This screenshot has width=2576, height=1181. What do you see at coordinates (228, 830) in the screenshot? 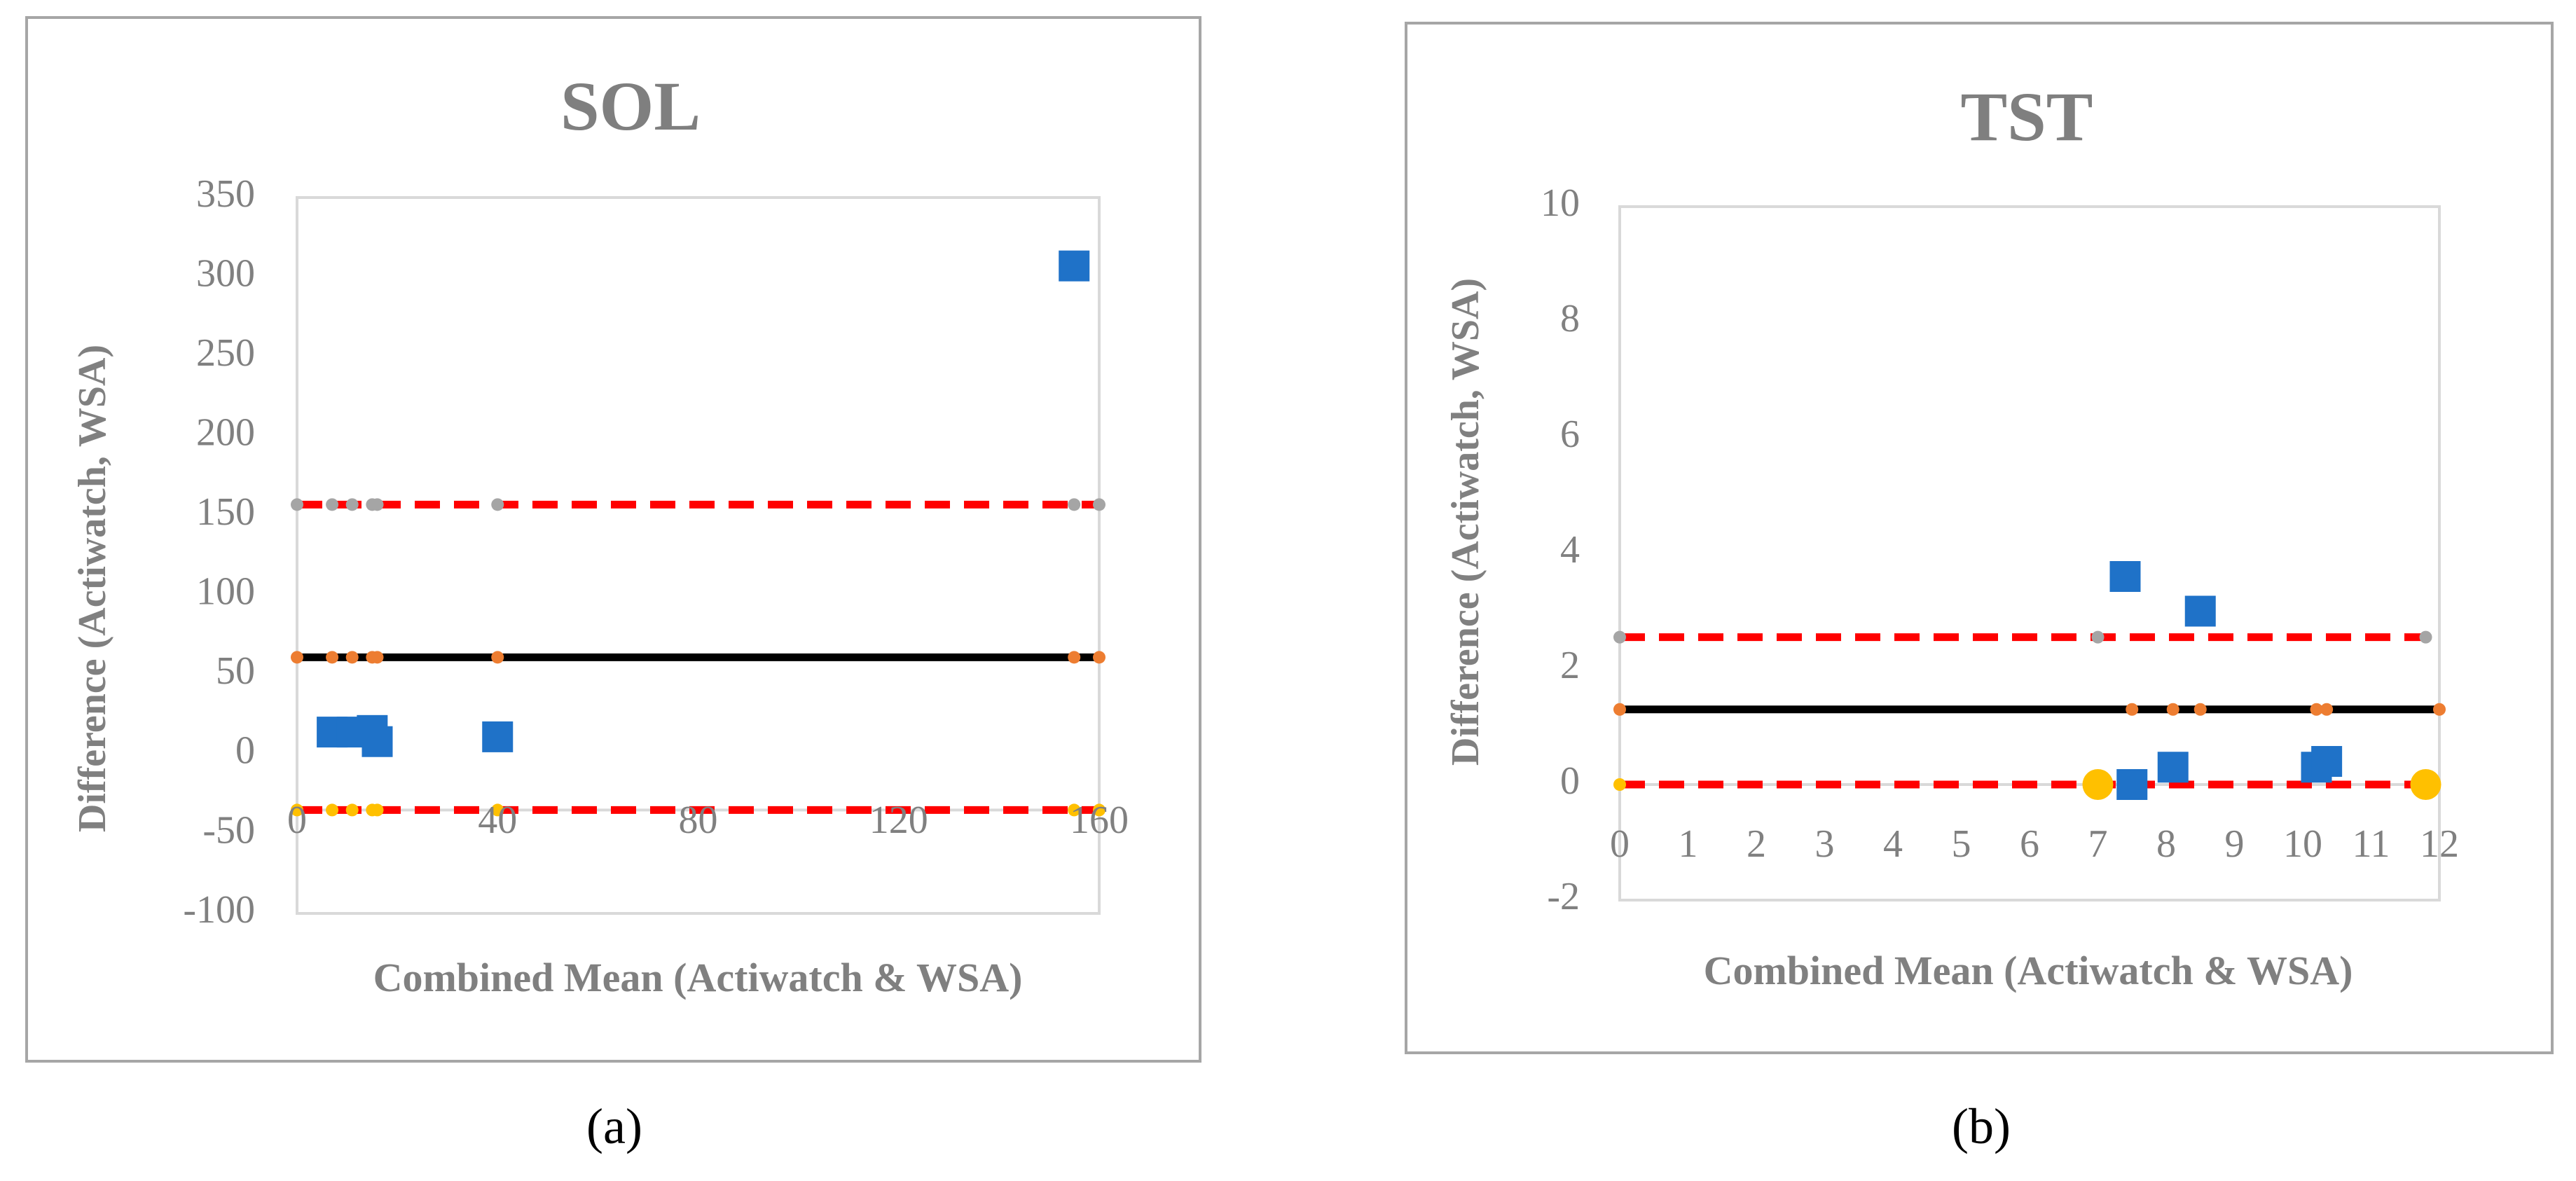
I see `y-tick-label: -50` at bounding box center [228, 830].